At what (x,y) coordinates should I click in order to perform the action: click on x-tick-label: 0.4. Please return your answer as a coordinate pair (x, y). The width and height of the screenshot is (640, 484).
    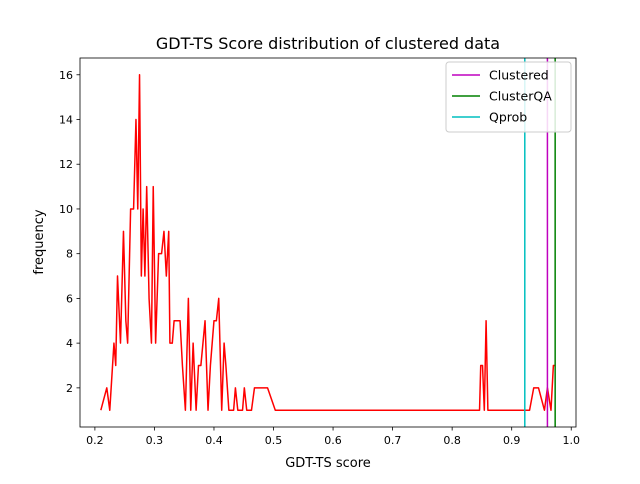
    Looking at the image, I should click on (214, 440).